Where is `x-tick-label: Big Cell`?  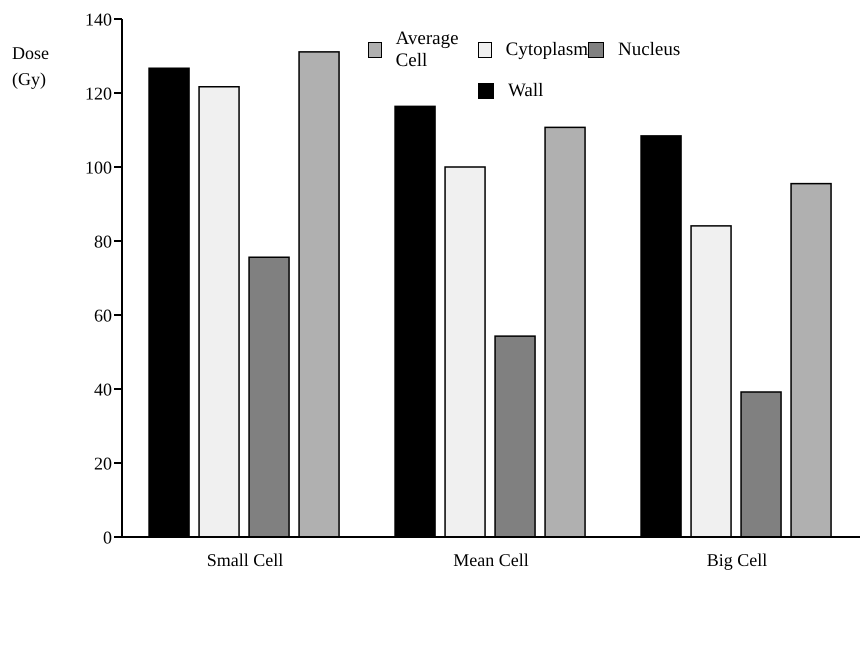 x-tick-label: Big Cell is located at coordinates (737, 560).